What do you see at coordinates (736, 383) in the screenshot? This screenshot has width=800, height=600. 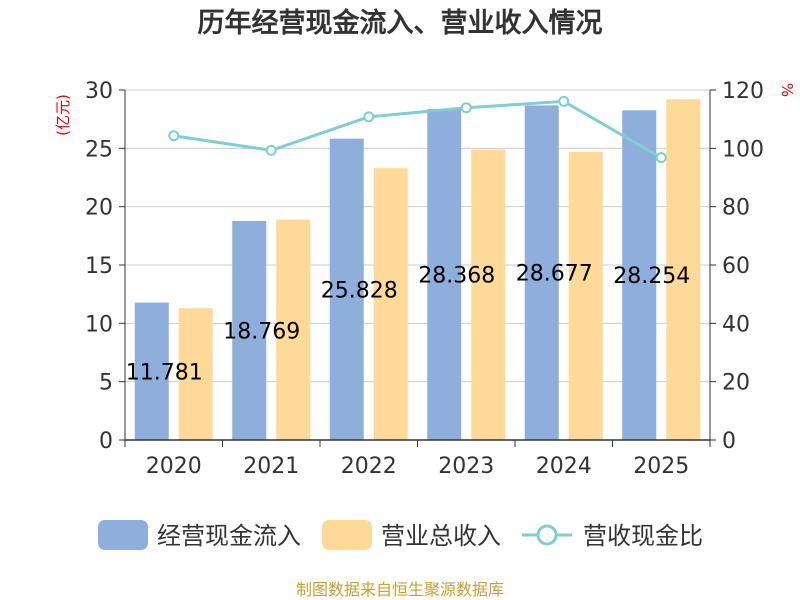 I see `right-axis-tick-label: 20` at bounding box center [736, 383].